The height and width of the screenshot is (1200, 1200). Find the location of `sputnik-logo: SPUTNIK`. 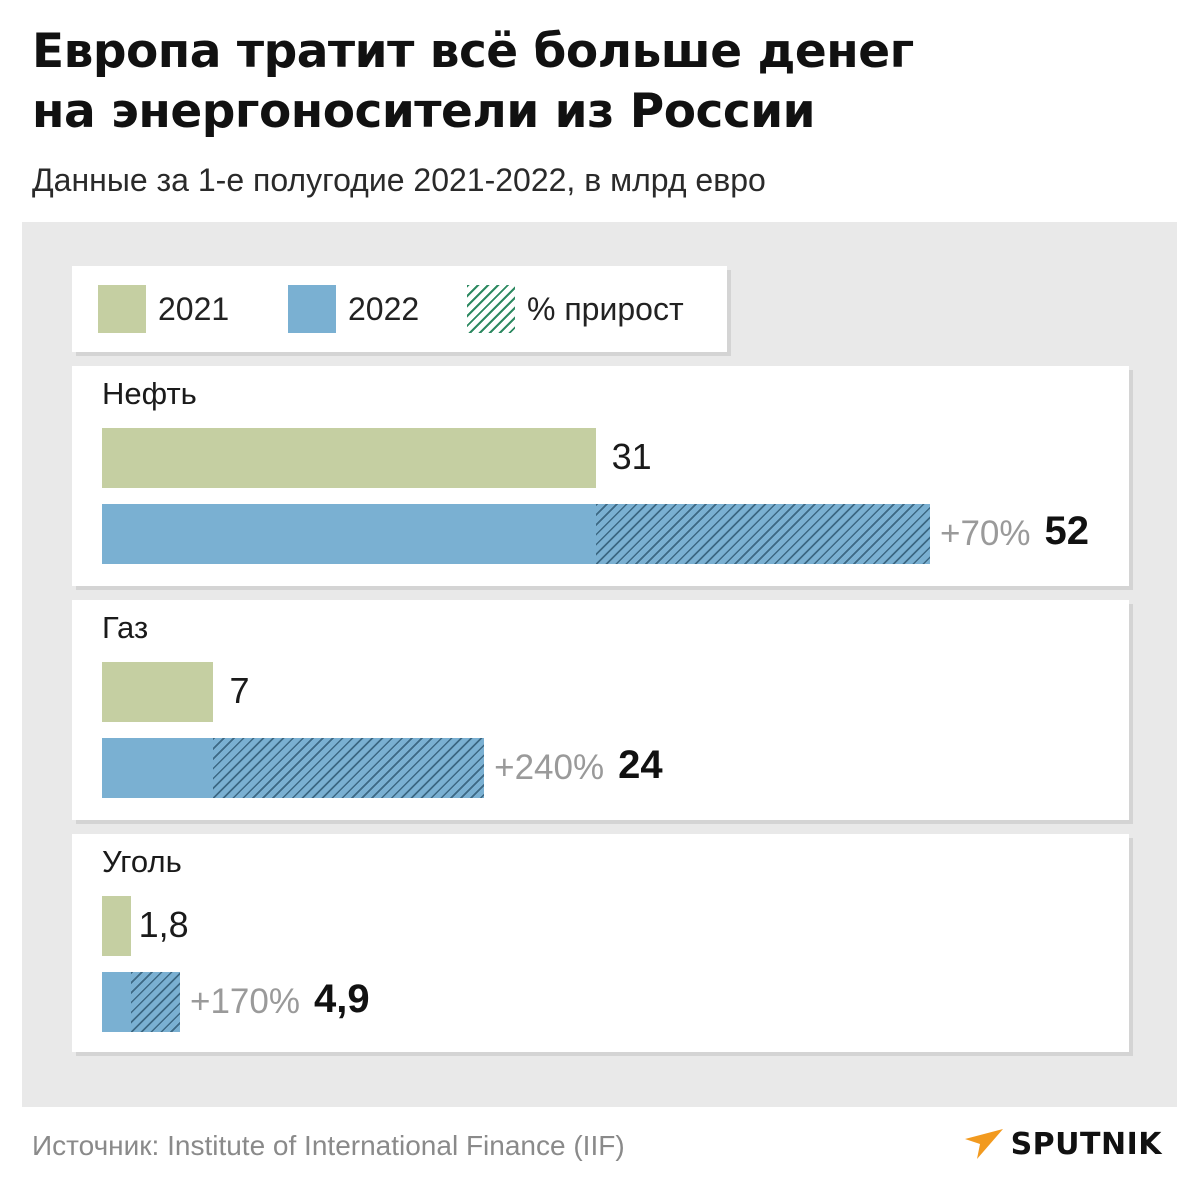

sputnik-logo: SPUTNIK is located at coordinates (1063, 1144).